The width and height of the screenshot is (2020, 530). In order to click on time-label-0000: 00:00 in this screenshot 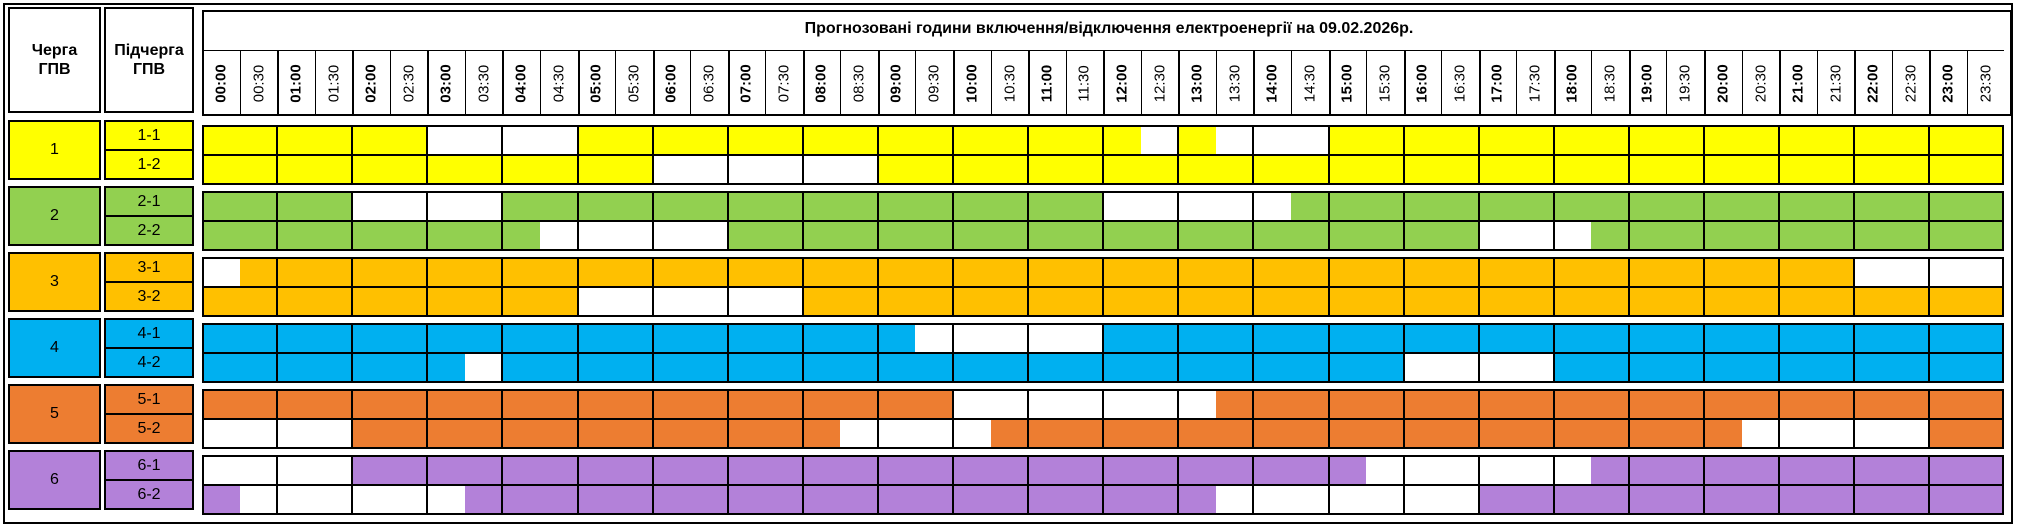, I will do `click(221, 83)`.